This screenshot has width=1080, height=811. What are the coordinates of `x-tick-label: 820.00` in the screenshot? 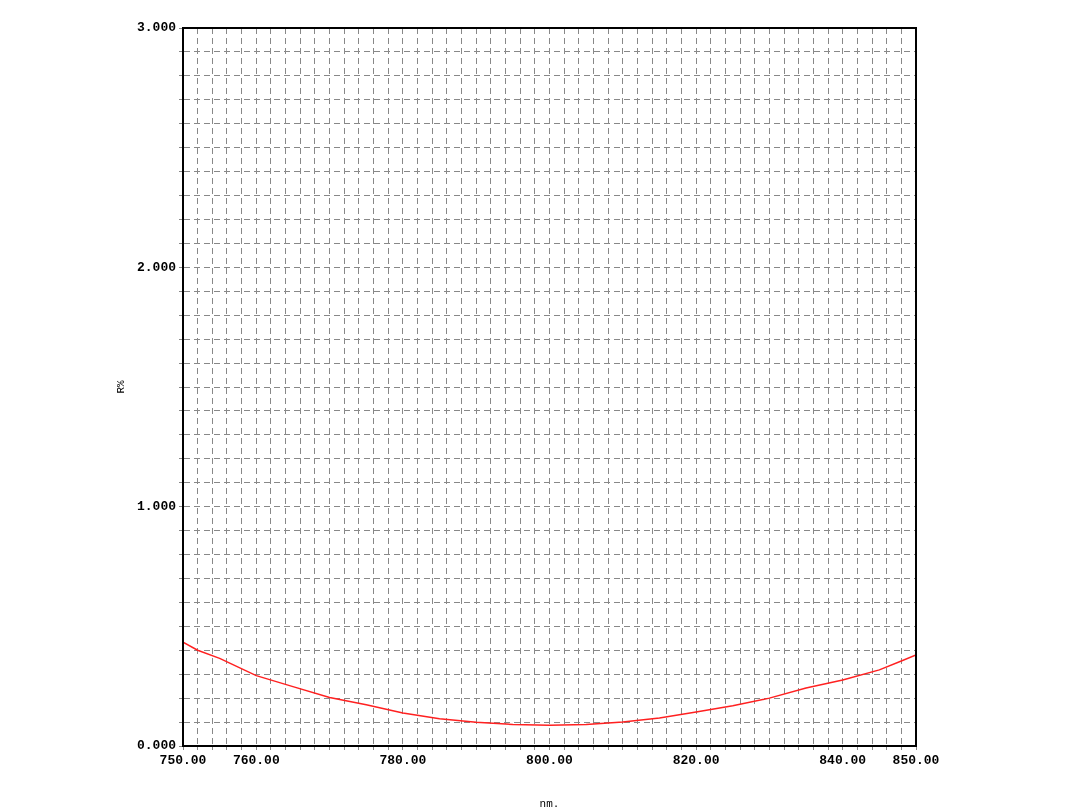 It's located at (696, 761).